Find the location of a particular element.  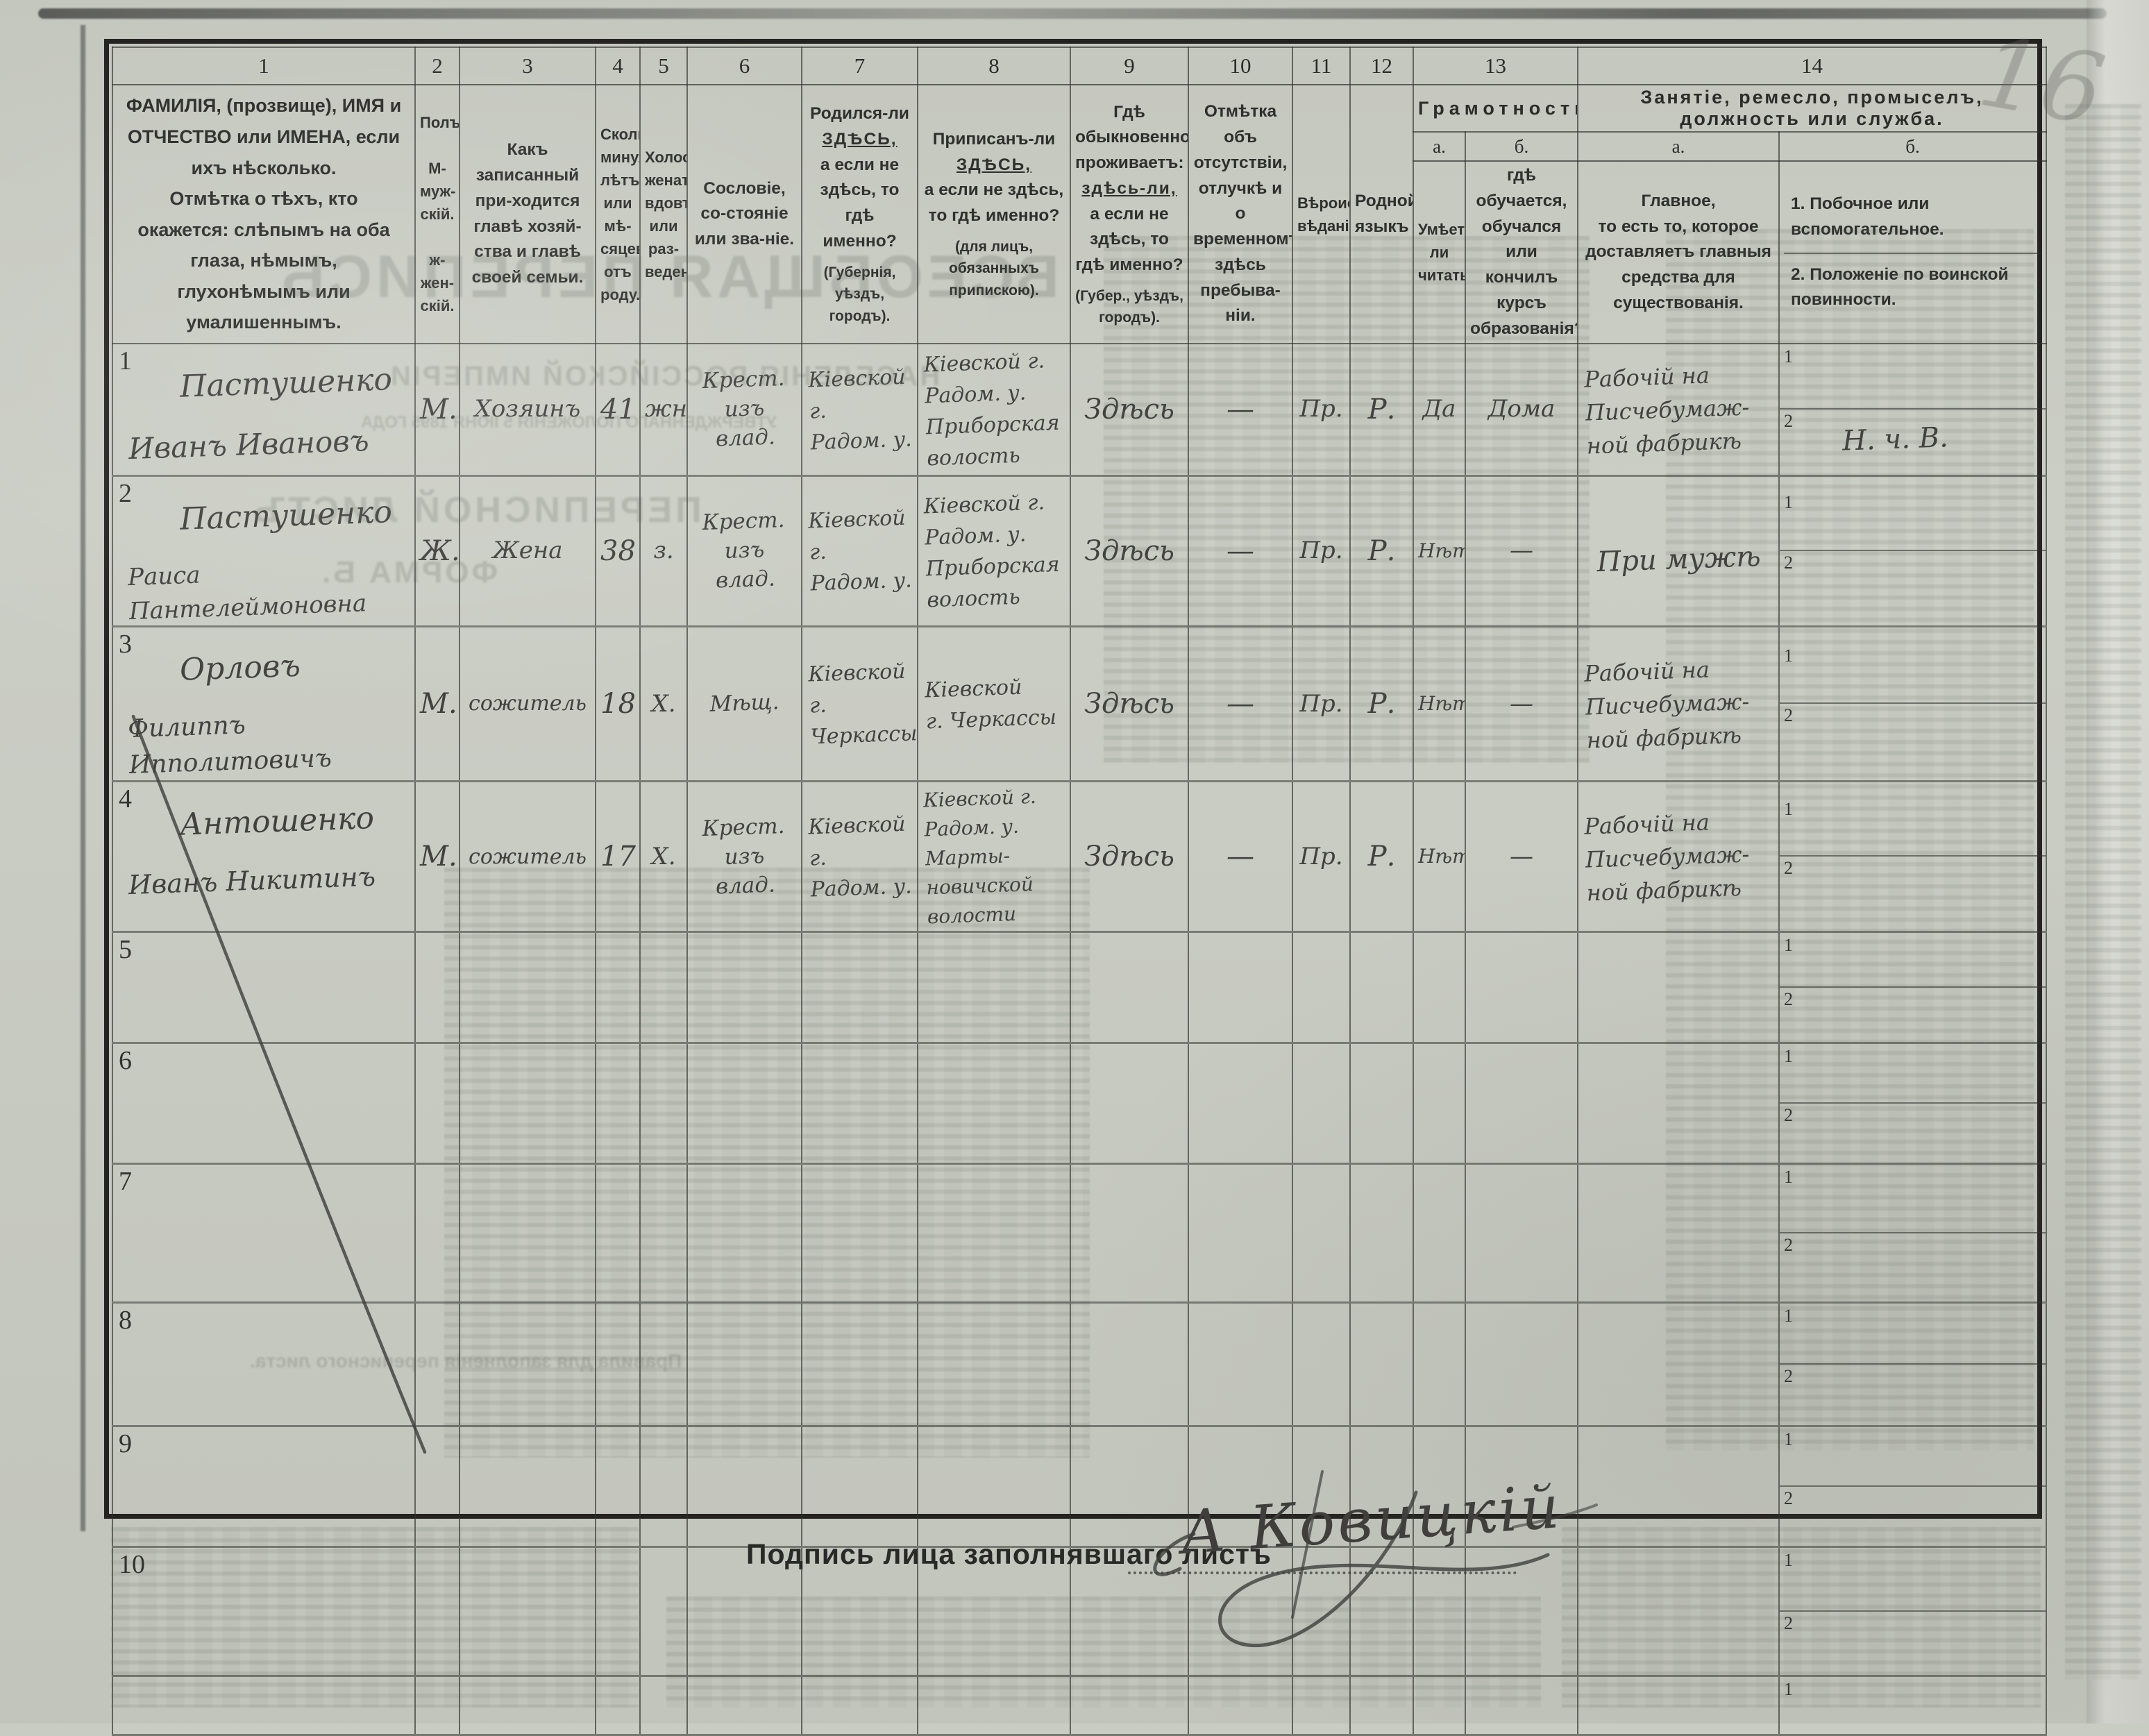

row-number: 3 is located at coordinates (125, 644).